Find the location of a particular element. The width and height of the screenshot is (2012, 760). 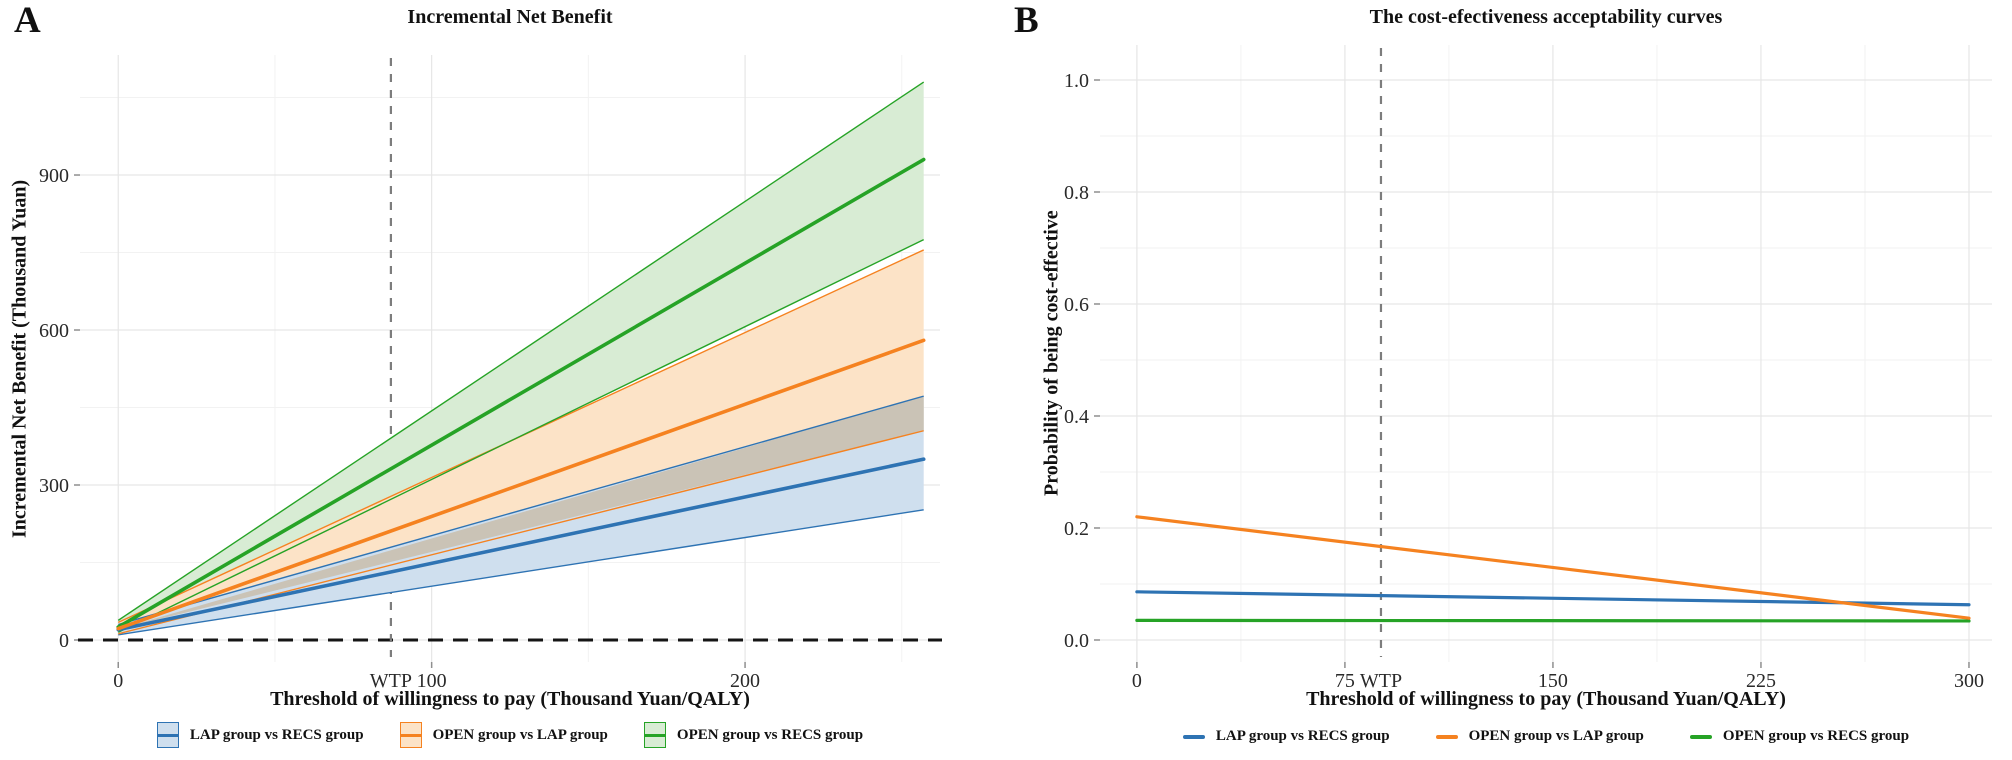

y-tick-label: 600 is located at coordinates (54, 331).